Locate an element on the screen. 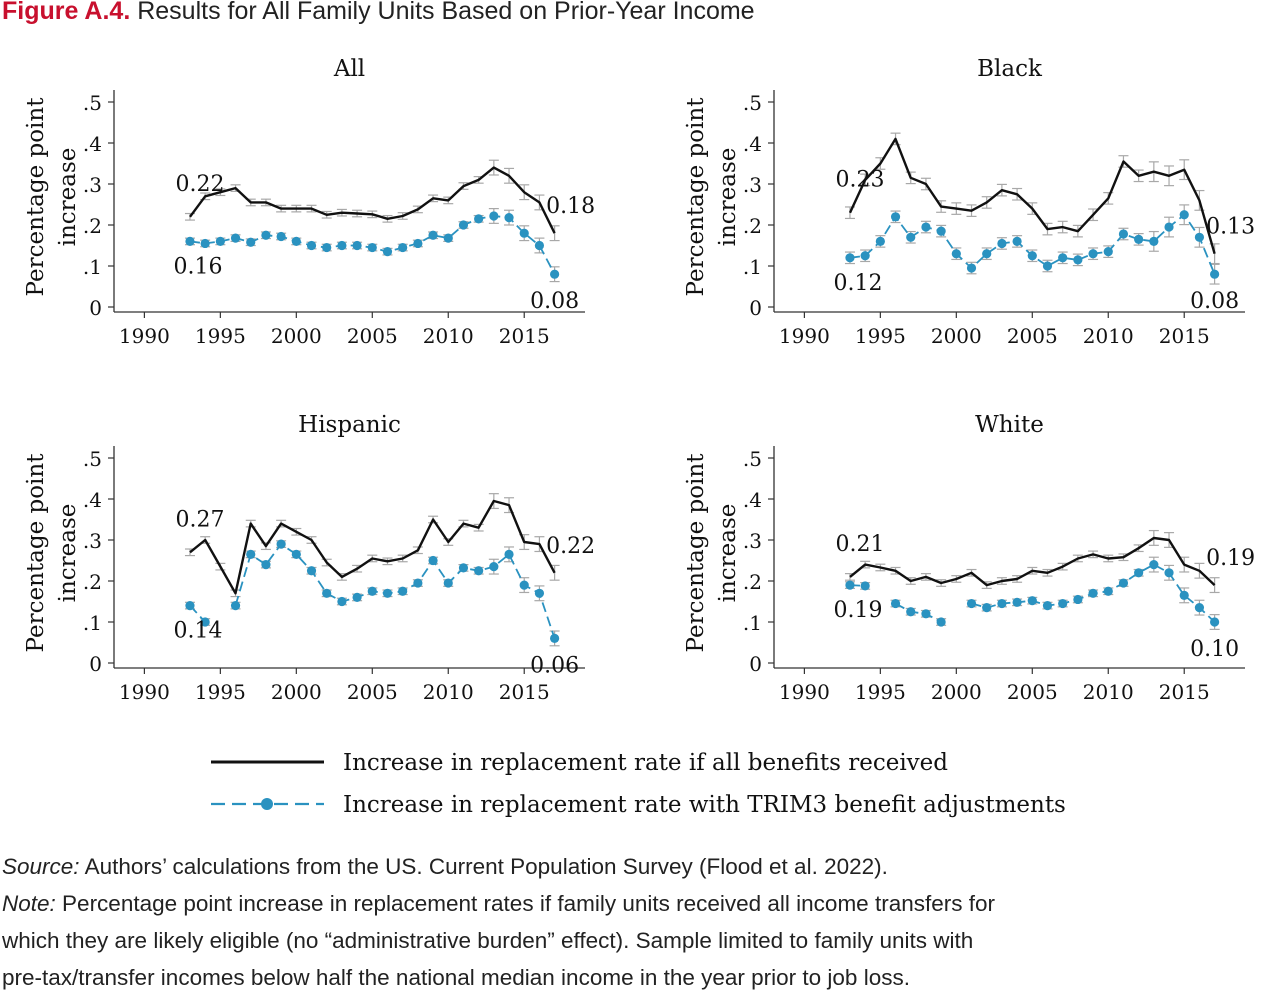 This screenshot has height=996, width=1280. y-axis-label: Percentage point increase is located at coordinates (712, 197).